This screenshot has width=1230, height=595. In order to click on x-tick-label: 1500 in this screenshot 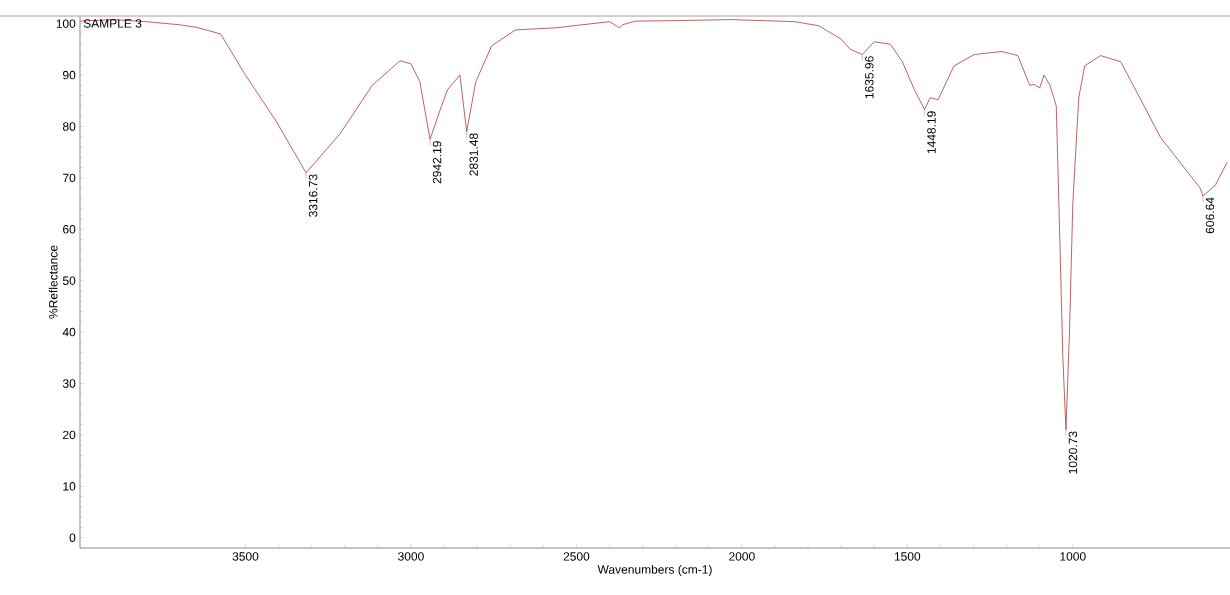, I will do `click(907, 556)`.